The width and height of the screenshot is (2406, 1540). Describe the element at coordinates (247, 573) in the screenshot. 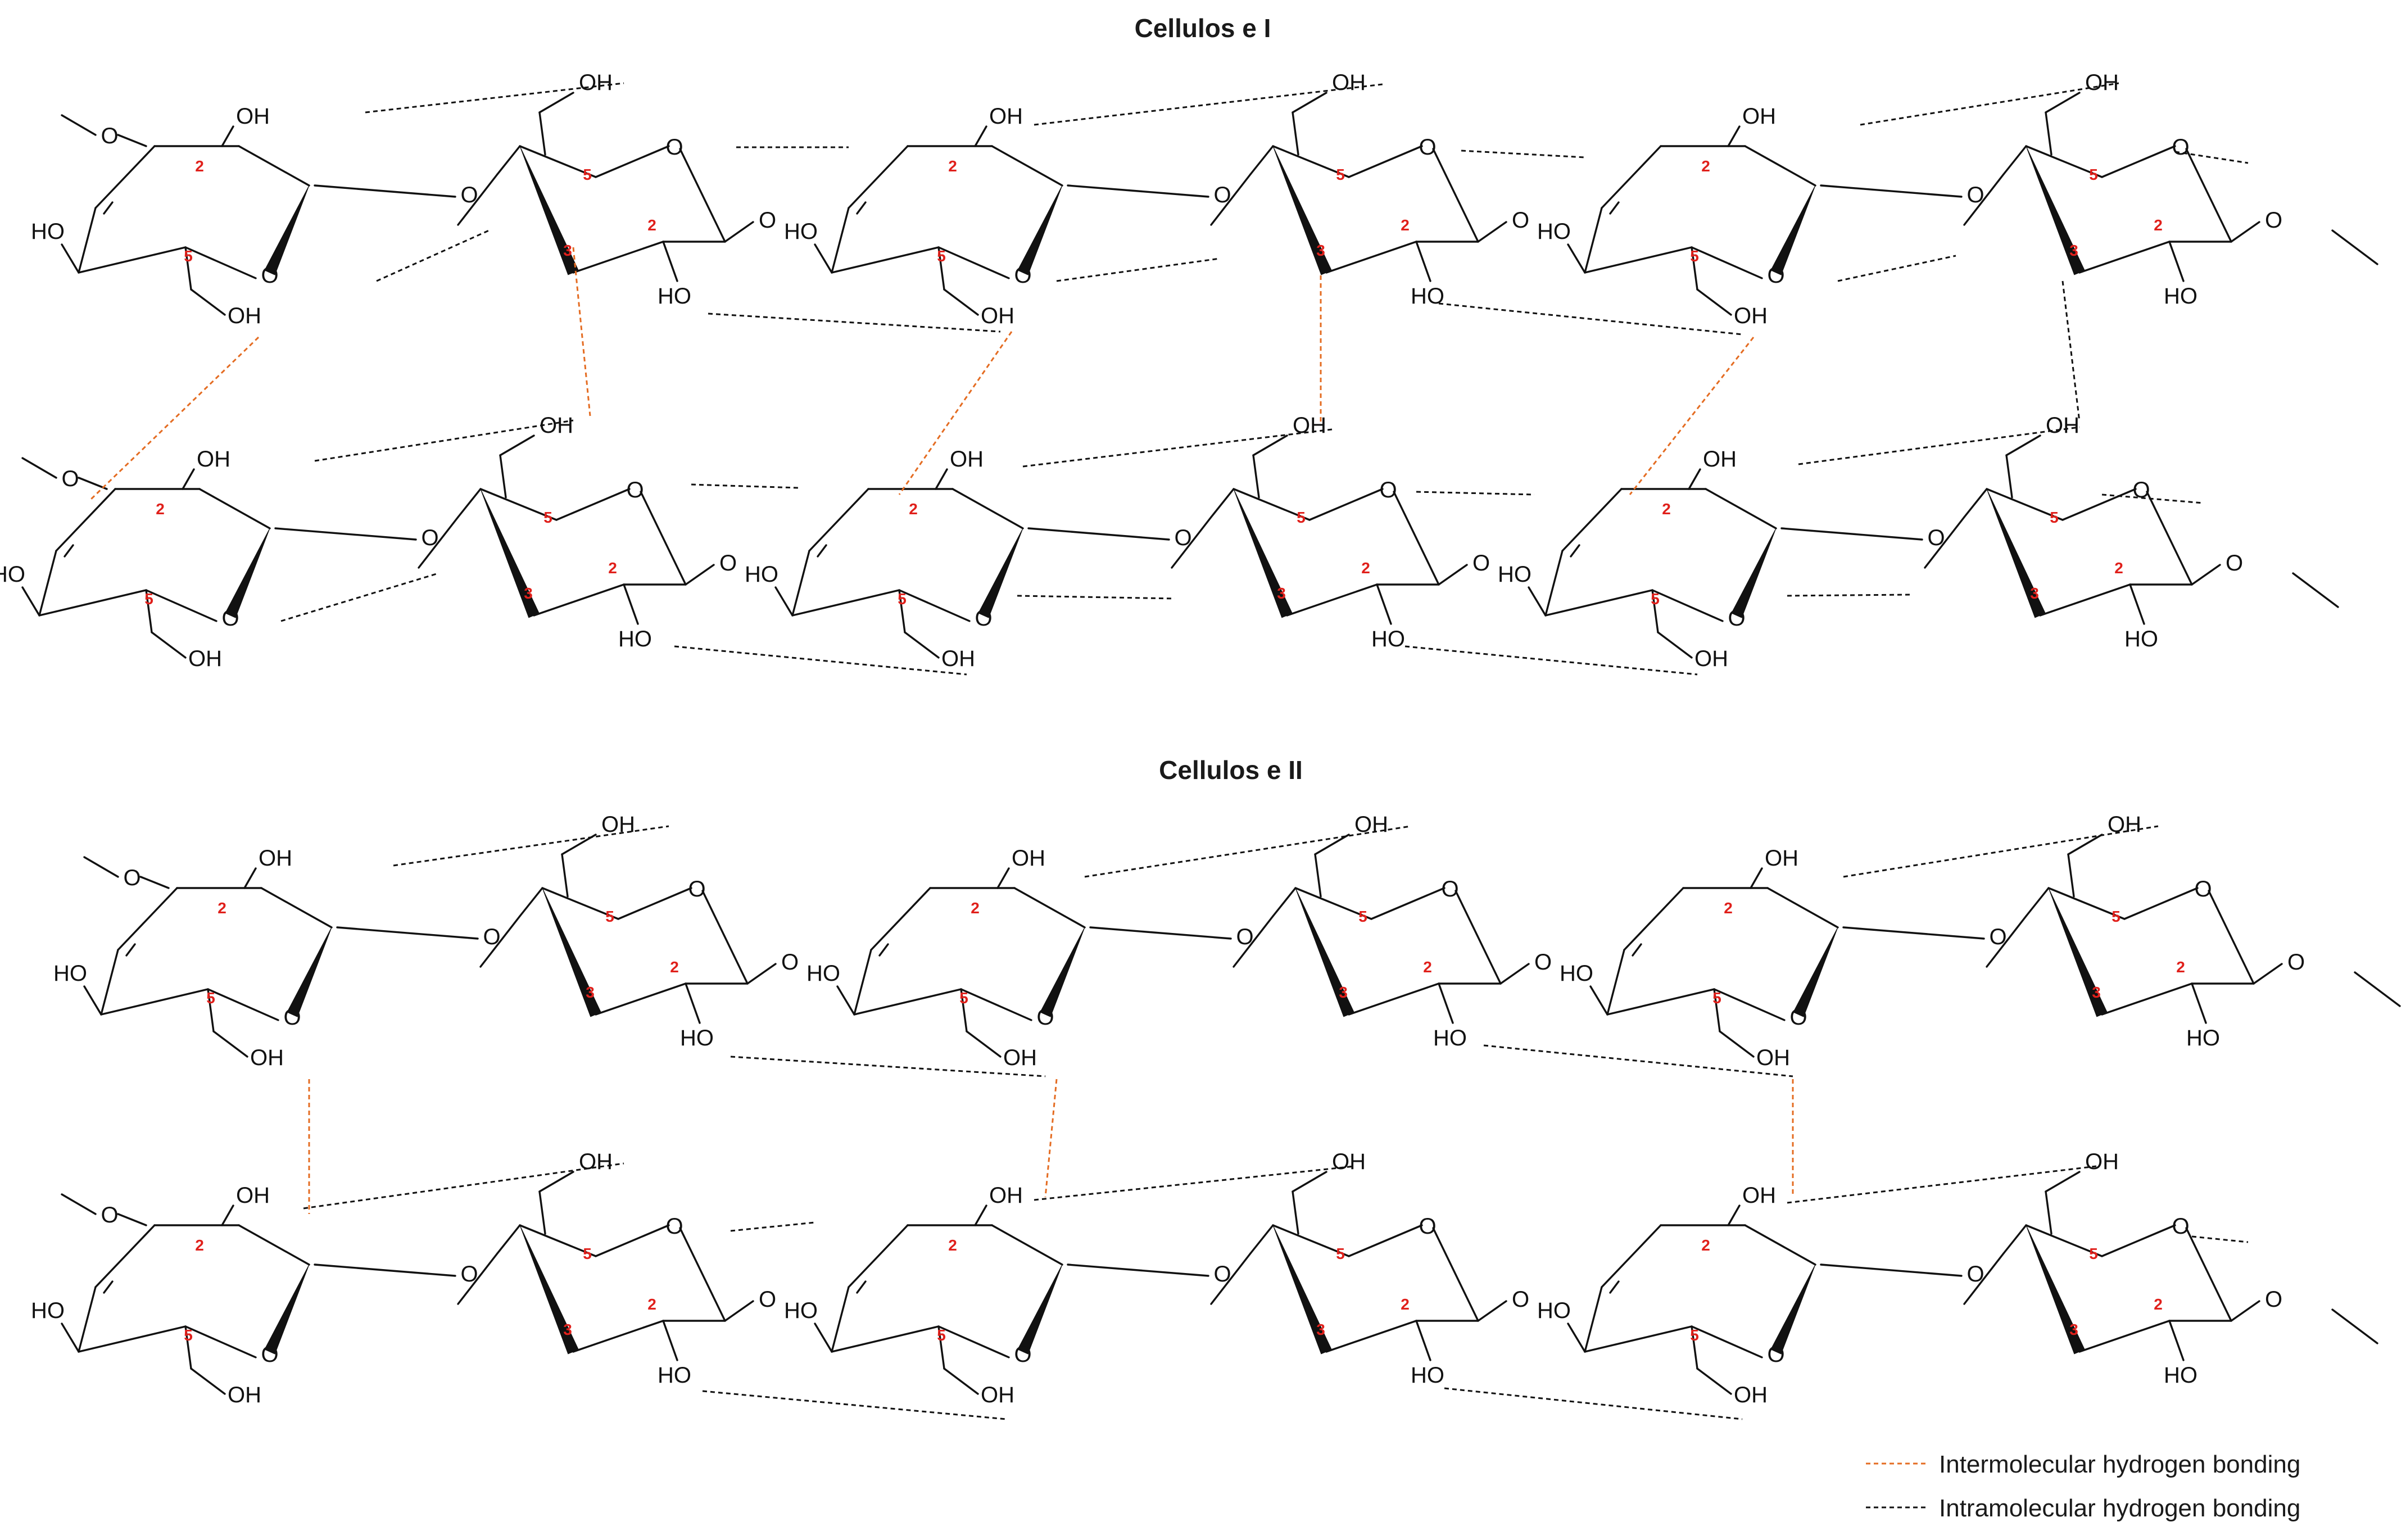

I see `ring-wedge` at that location.